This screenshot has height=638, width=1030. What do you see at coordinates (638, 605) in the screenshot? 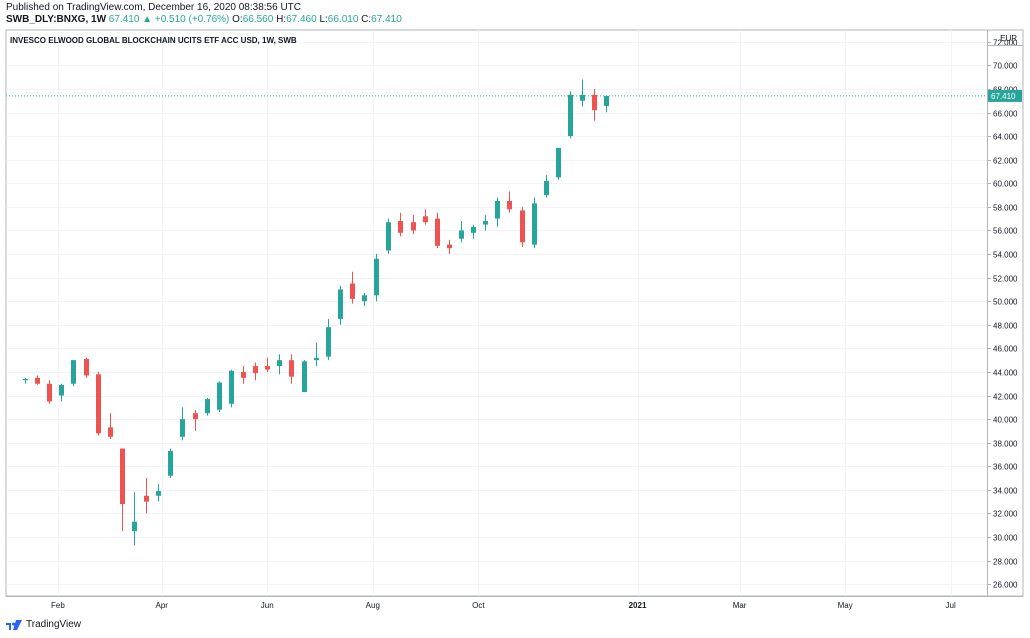
I see `x-tick-label: 2021` at bounding box center [638, 605].